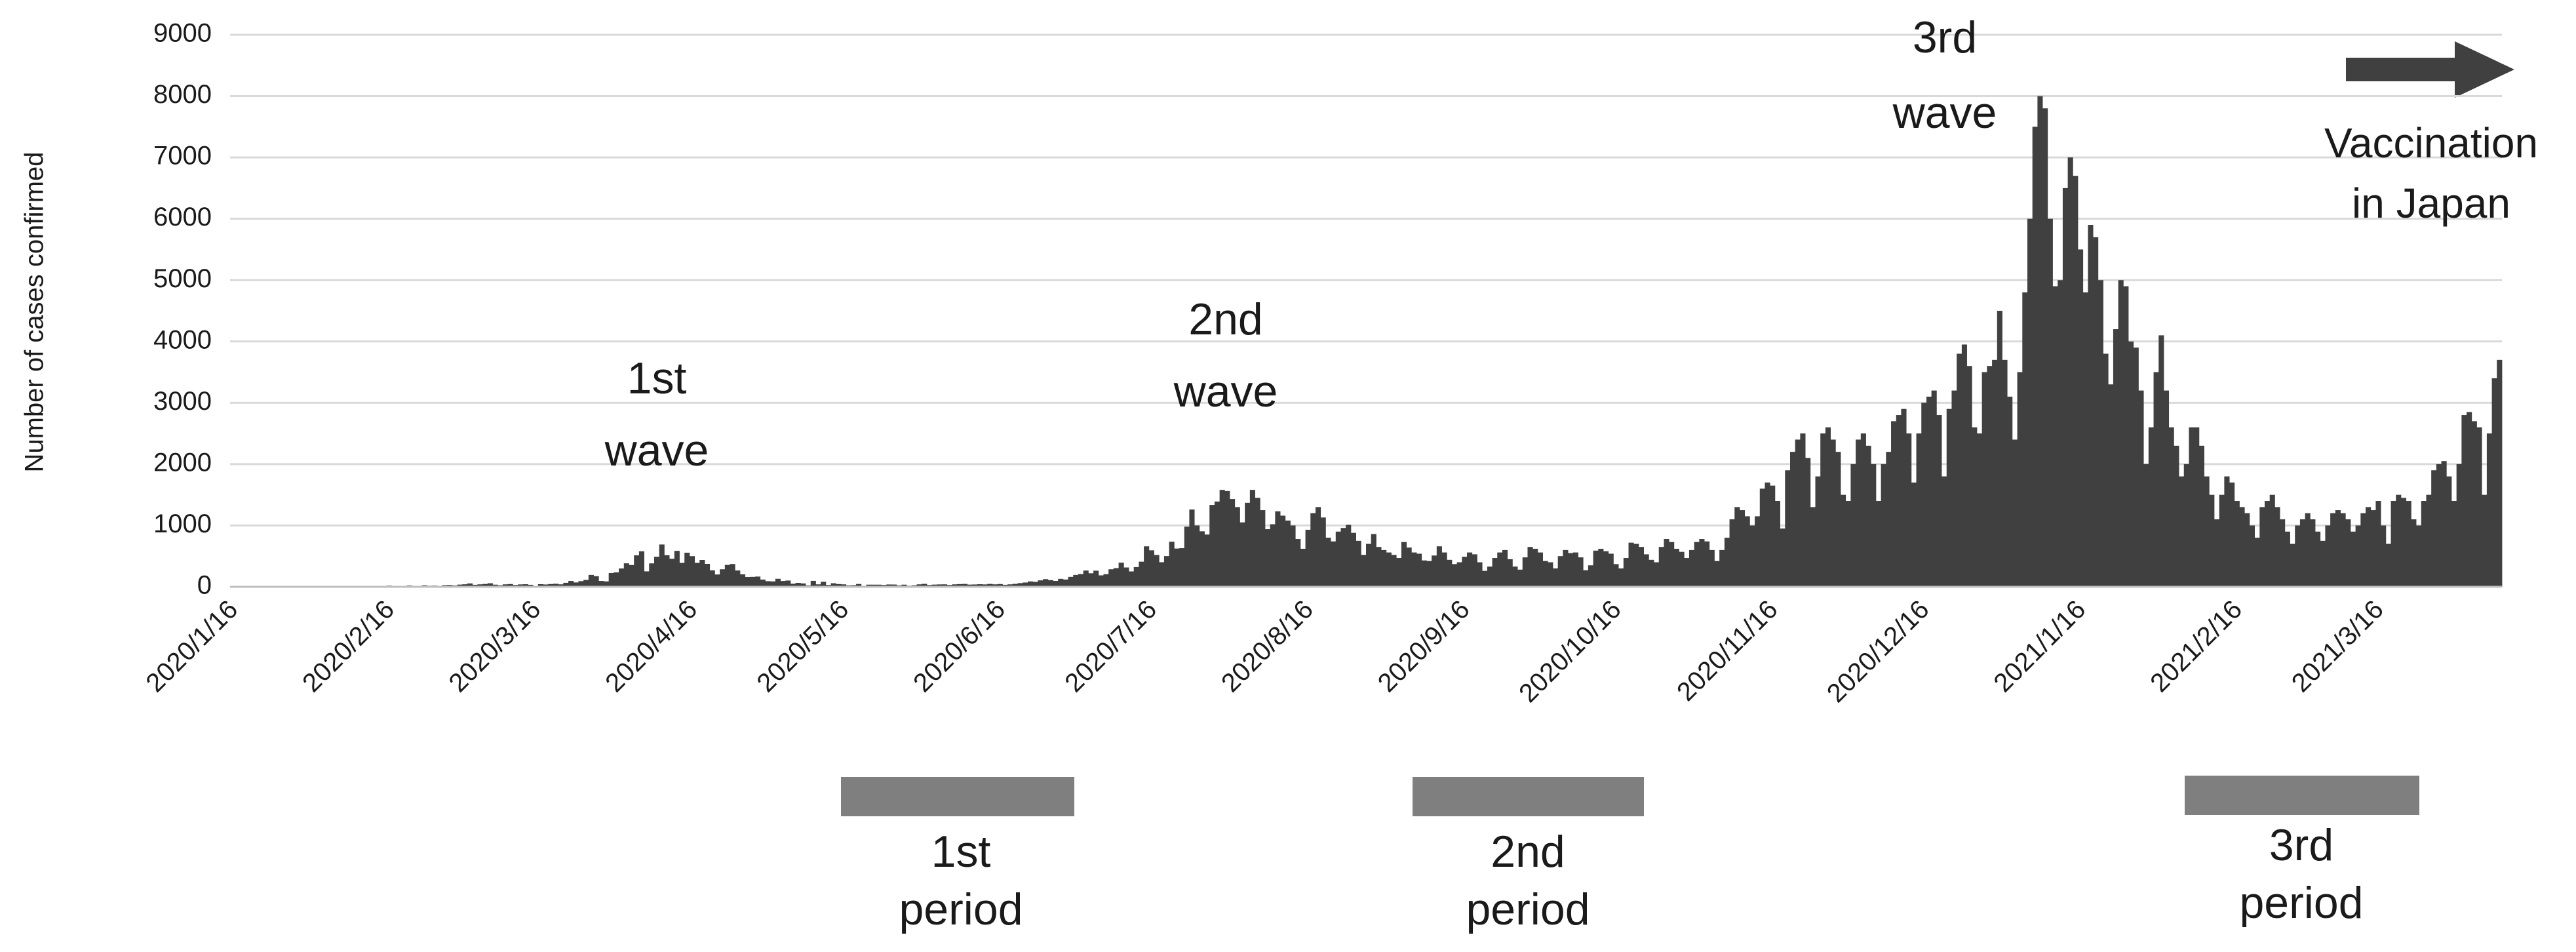 The height and width of the screenshot is (952, 2576). Describe the element at coordinates (657, 378) in the screenshot. I see `annotation: 1st` at that location.